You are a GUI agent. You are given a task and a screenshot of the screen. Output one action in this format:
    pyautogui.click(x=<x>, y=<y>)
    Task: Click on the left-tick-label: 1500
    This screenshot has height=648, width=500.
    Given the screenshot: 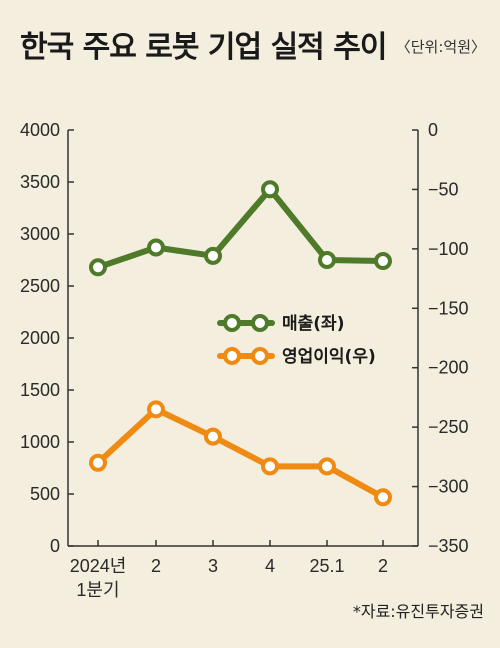 What is the action you would take?
    pyautogui.click(x=40, y=390)
    